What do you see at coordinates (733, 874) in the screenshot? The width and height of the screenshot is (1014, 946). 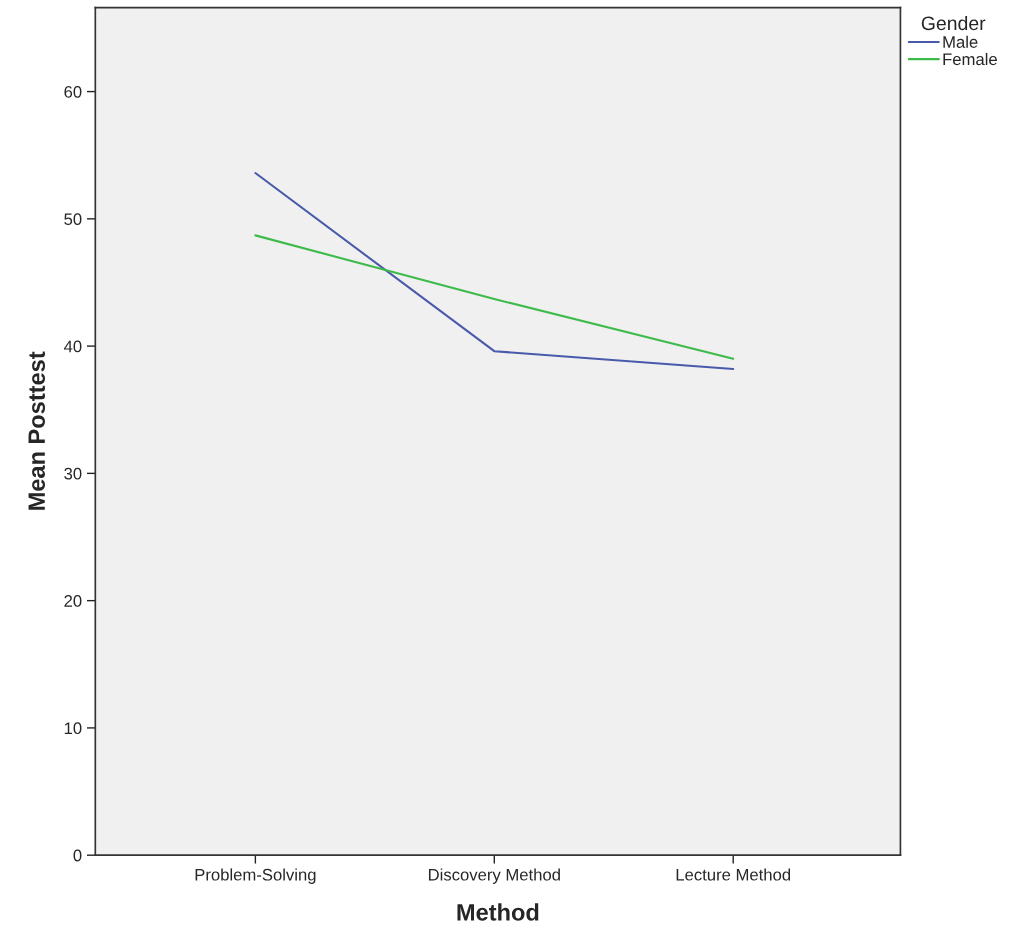 I see `x-tick-label: Lecture Method` at bounding box center [733, 874].